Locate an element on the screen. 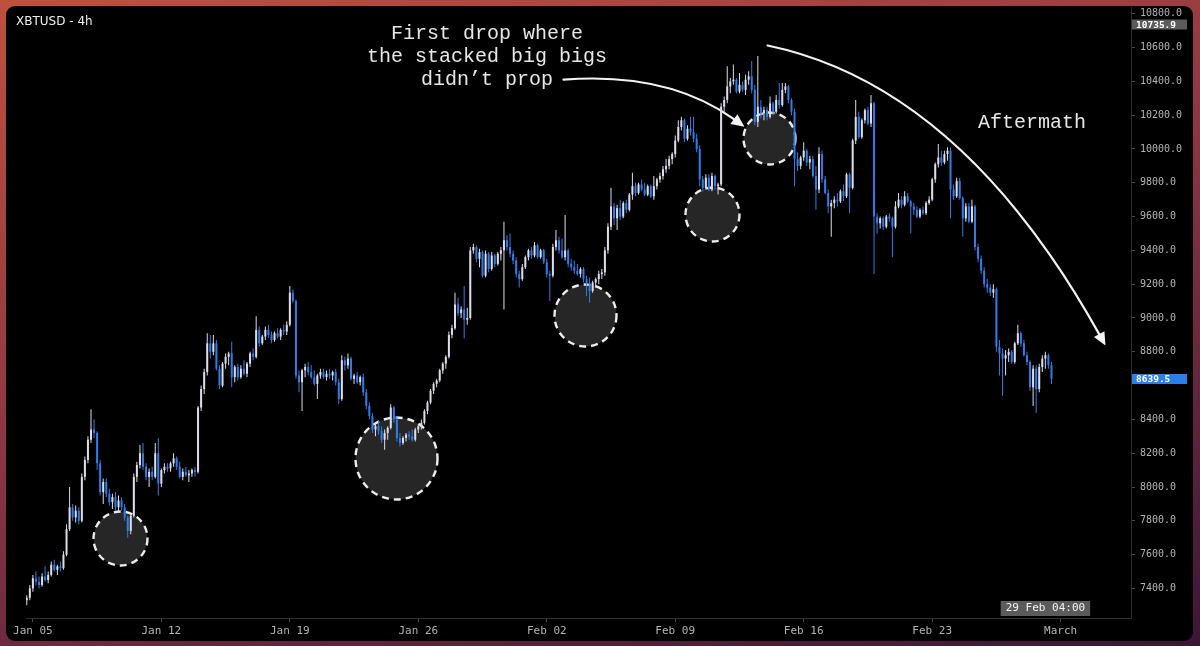 Image resolution: width=1200 pixels, height=646 pixels. x-tick-label: Jan 19 is located at coordinates (289, 631).